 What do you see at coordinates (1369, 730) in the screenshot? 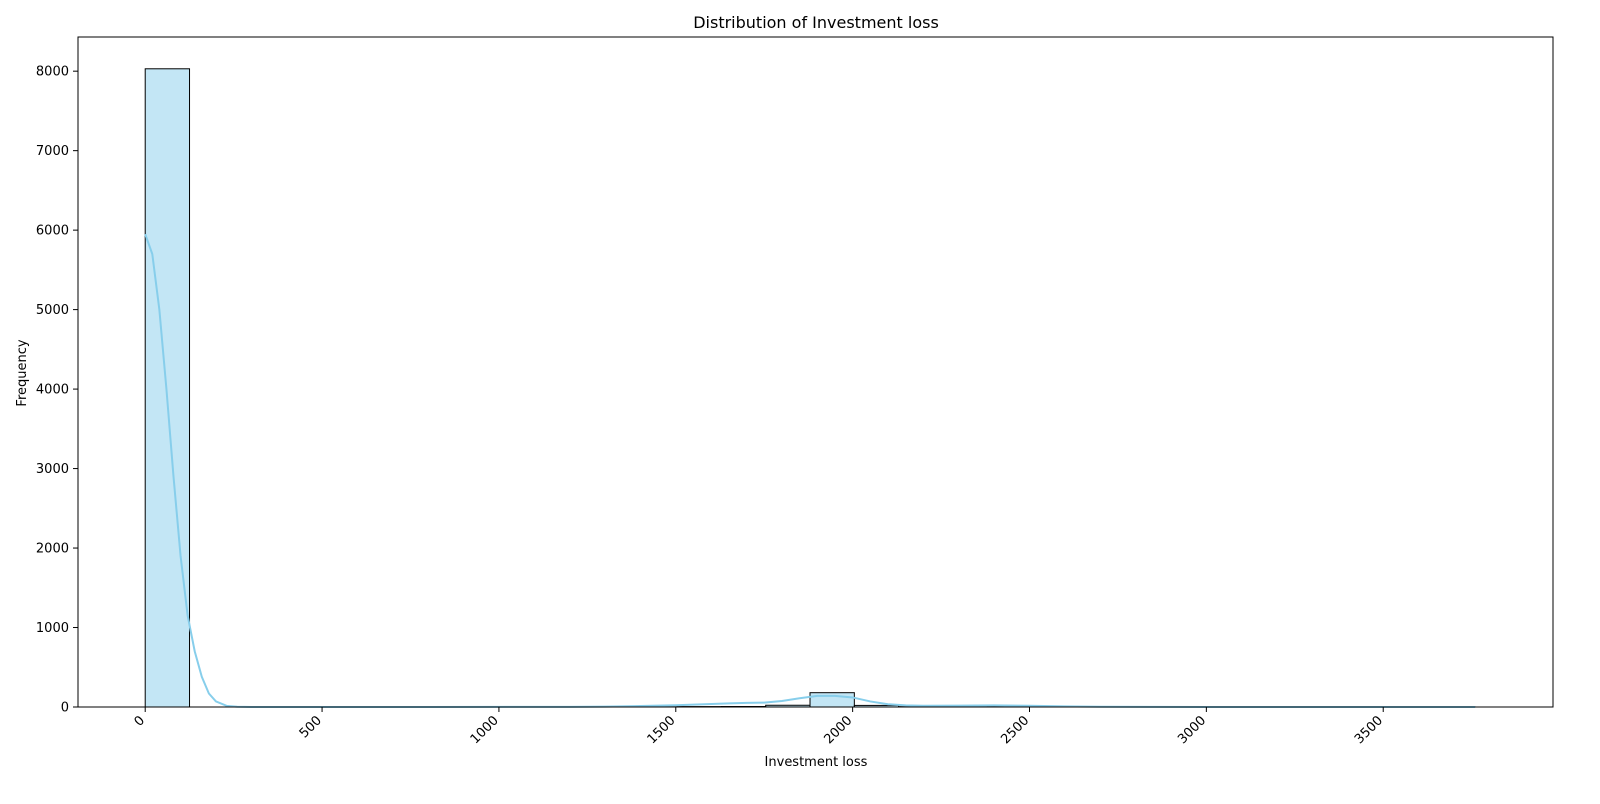
I see `x-tick-label: 3500` at bounding box center [1369, 730].